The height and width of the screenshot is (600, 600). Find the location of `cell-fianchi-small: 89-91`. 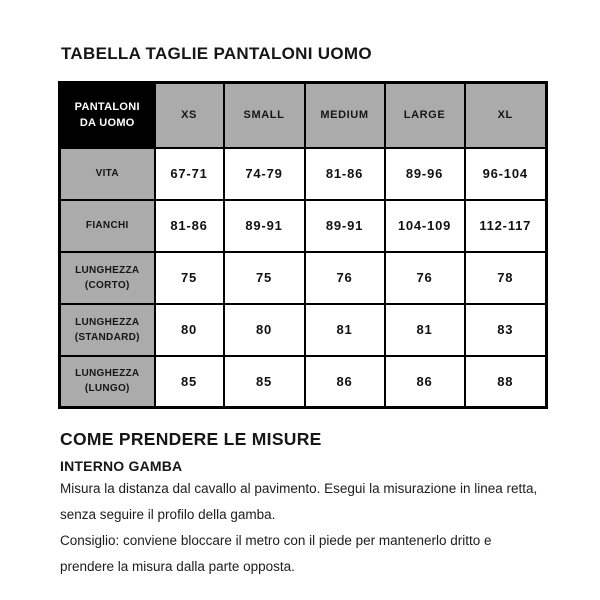

cell-fianchi-small: 89-91 is located at coordinates (264, 225).